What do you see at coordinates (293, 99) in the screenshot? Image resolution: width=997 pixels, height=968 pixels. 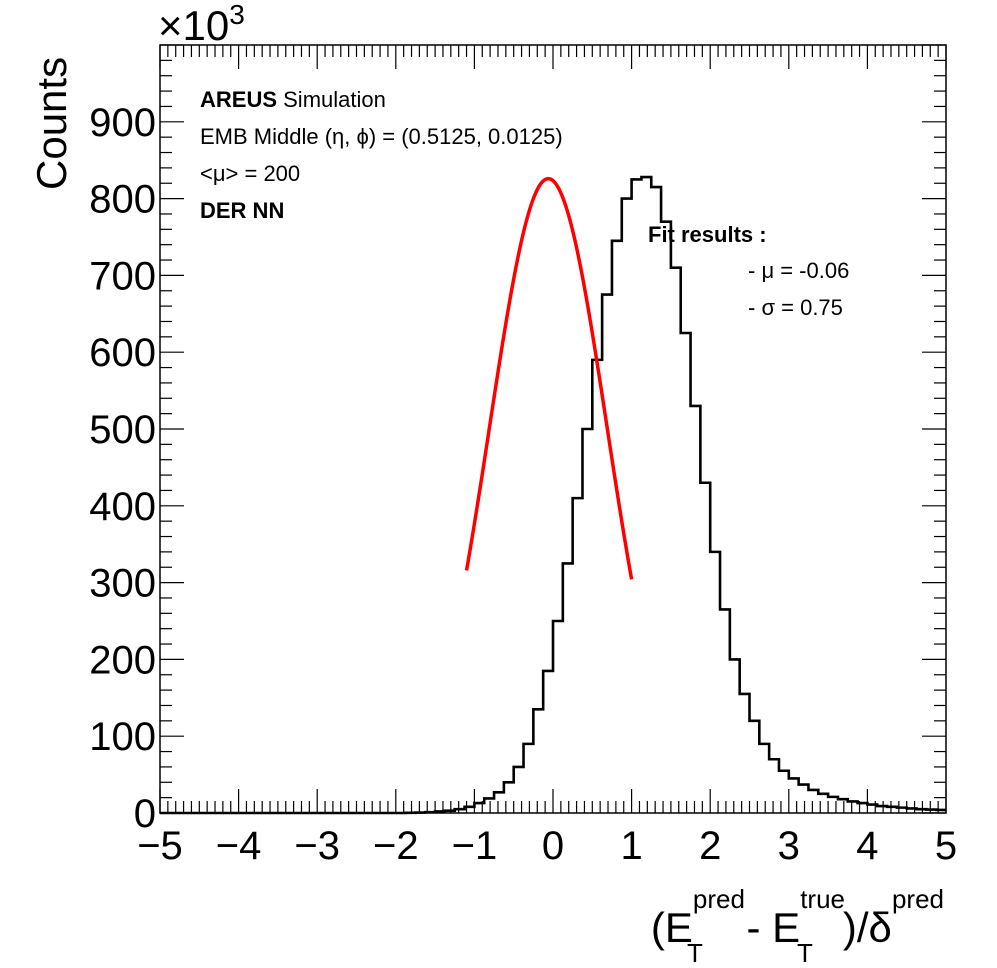 I see `annotation-simulation: AREUS Simulation` at bounding box center [293, 99].